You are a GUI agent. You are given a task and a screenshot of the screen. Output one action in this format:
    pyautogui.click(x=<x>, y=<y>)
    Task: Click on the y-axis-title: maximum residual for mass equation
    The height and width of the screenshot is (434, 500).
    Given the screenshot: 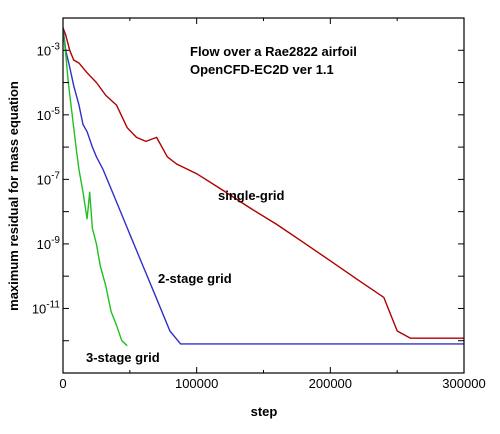 What is the action you would take?
    pyautogui.click(x=13, y=196)
    